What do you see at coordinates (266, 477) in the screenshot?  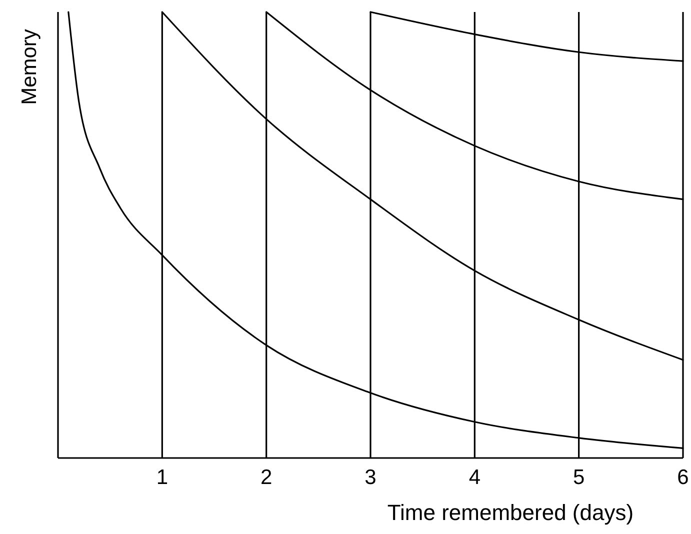 I see `x-tick-label: 2` at bounding box center [266, 477].